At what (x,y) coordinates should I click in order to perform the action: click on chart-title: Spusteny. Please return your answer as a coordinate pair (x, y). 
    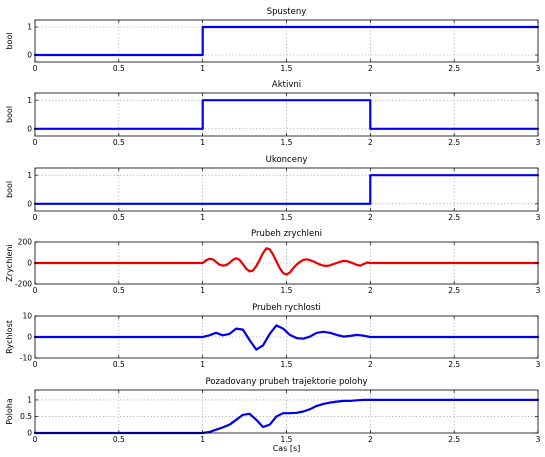
    Looking at the image, I should click on (287, 12).